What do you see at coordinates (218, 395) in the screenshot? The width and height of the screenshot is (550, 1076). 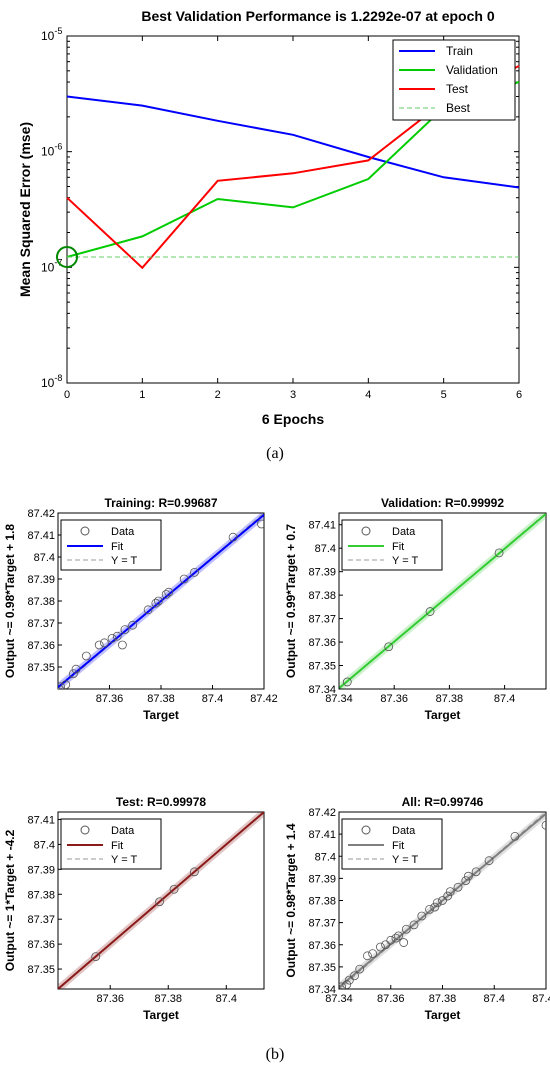 I see `x-tick-label: 2` at bounding box center [218, 395].